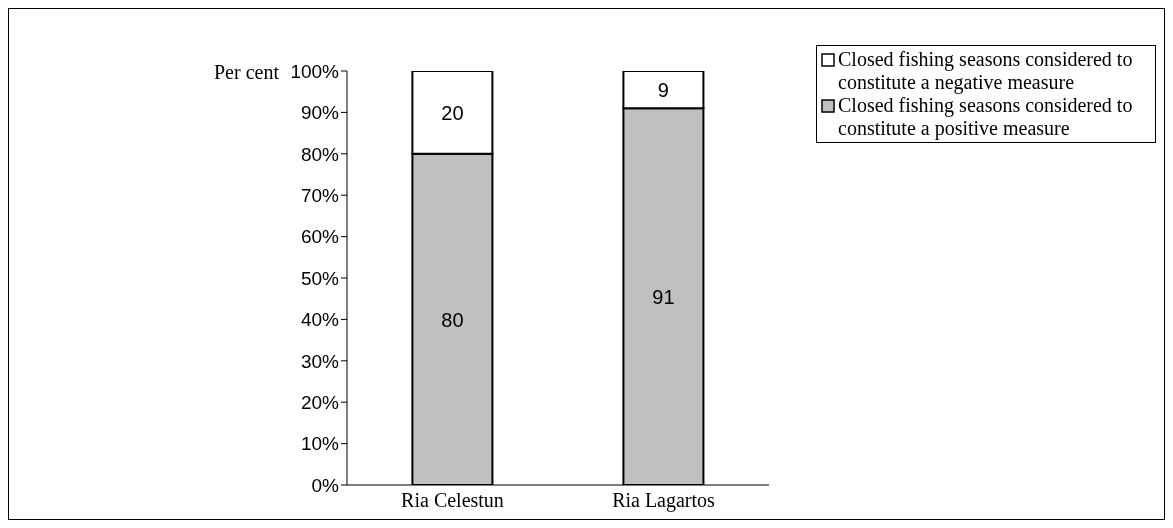  I want to click on y-tick-label: 20%, so click(320, 402).